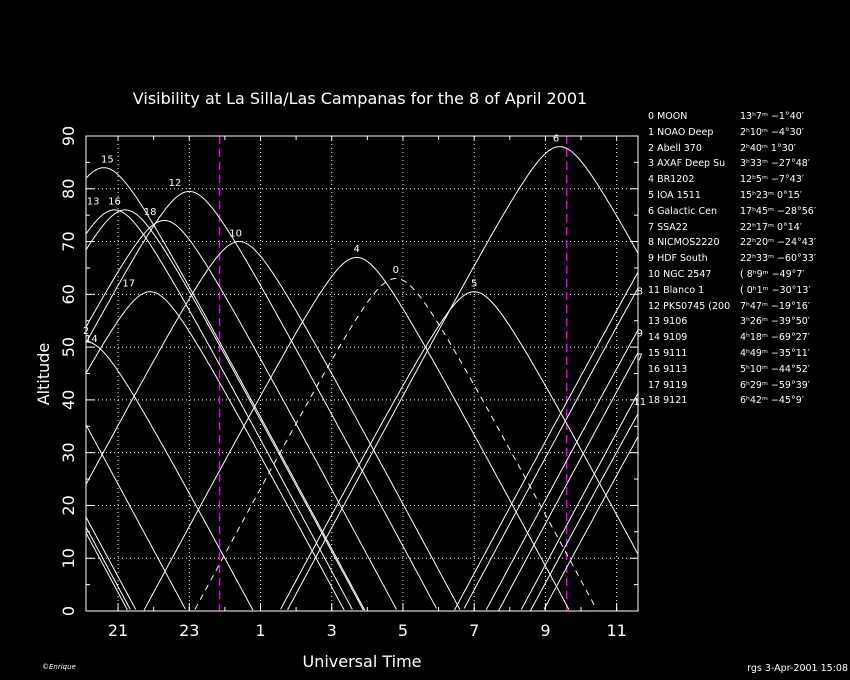 Image resolution: width=850 pixels, height=680 pixels. Describe the element at coordinates (150, 212) in the screenshot. I see `curve-label: 18` at that location.